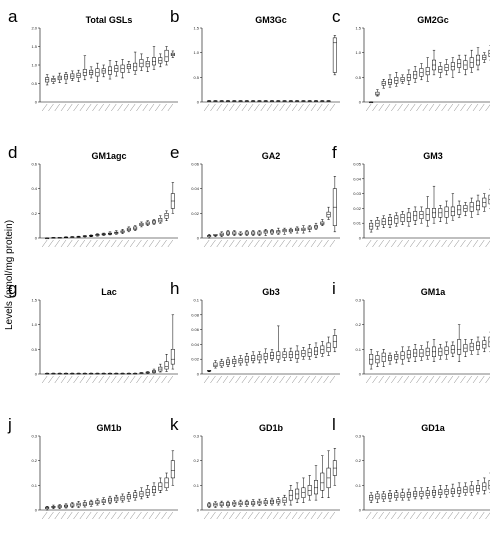 This screenshot has height=550, width=490. I want to click on panel-letter: d, so click(12, 152).